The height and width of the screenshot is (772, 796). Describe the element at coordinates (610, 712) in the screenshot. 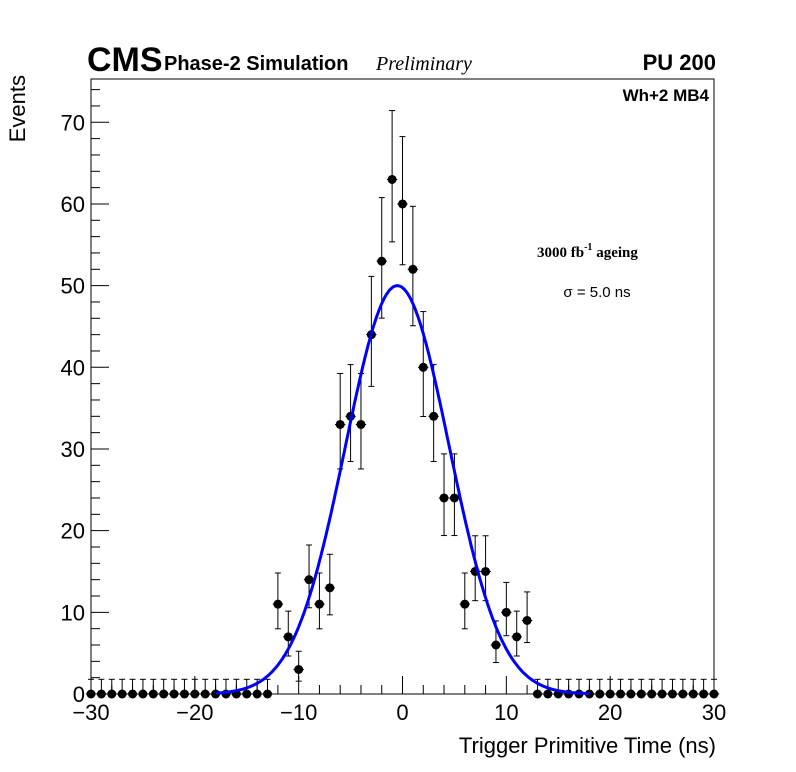

I see `x-tick-label: 20` at that location.